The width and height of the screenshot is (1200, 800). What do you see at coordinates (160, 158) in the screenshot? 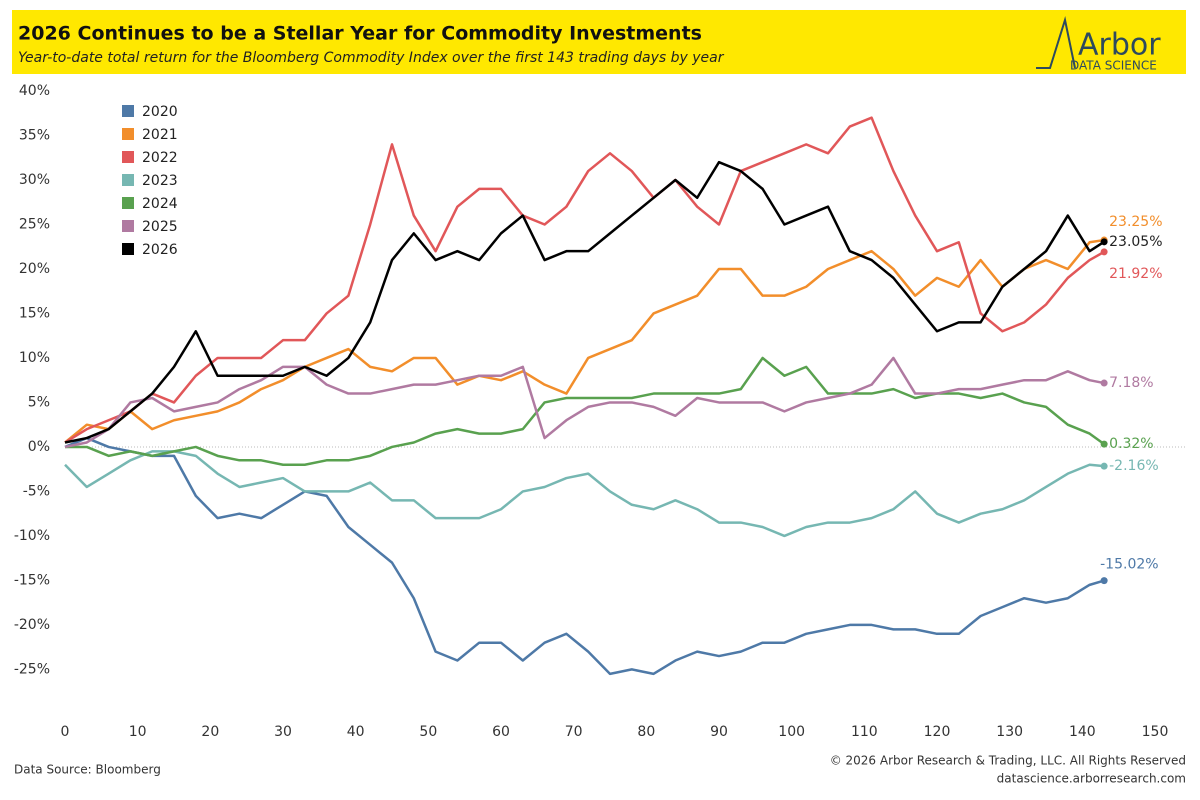
I see `legend-label: 2022` at bounding box center [160, 158].